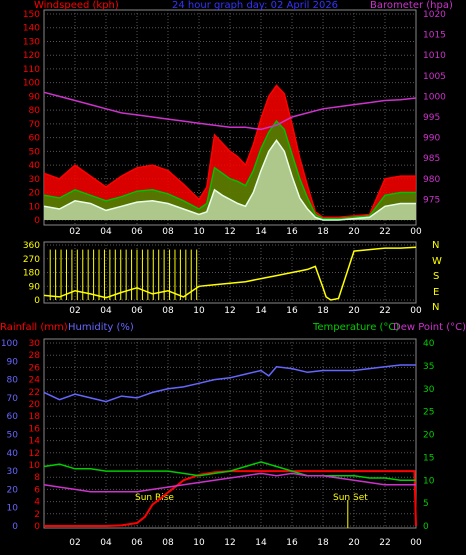 The width and height of the screenshot is (466, 555). I want to click on direction-tick-label: 360, so click(31, 246).